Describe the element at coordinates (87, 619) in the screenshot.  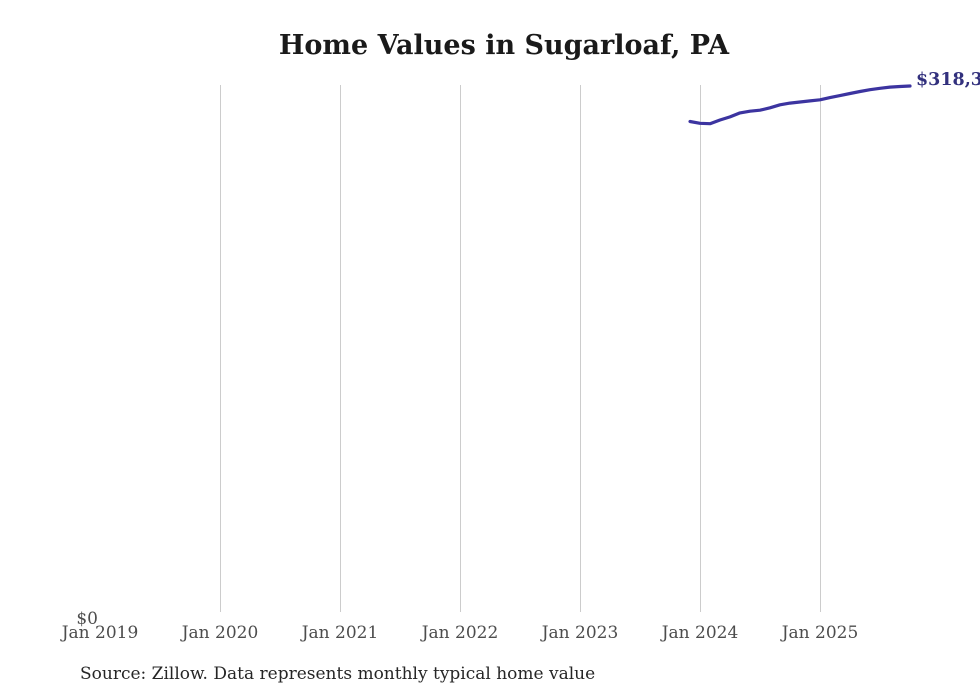
I see `y-axis-zero-label: $0` at that location.